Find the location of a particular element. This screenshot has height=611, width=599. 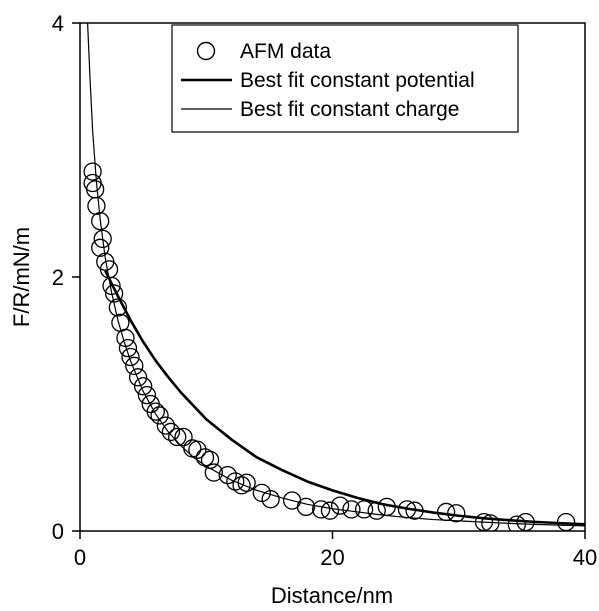

legend-marker-afm-data is located at coordinates (206, 51).